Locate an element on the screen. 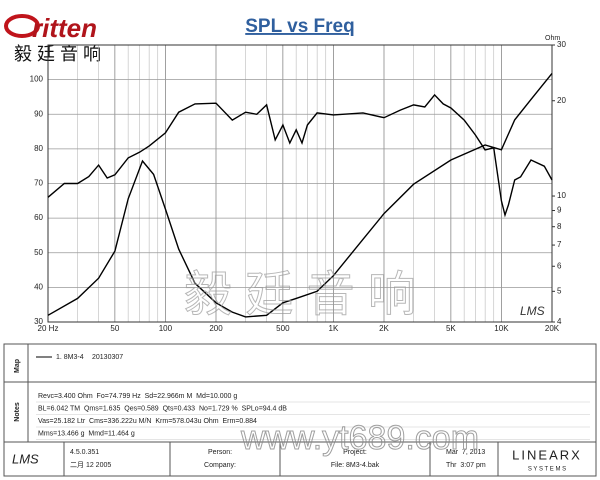  y-tick-label: 60 is located at coordinates (38, 217).